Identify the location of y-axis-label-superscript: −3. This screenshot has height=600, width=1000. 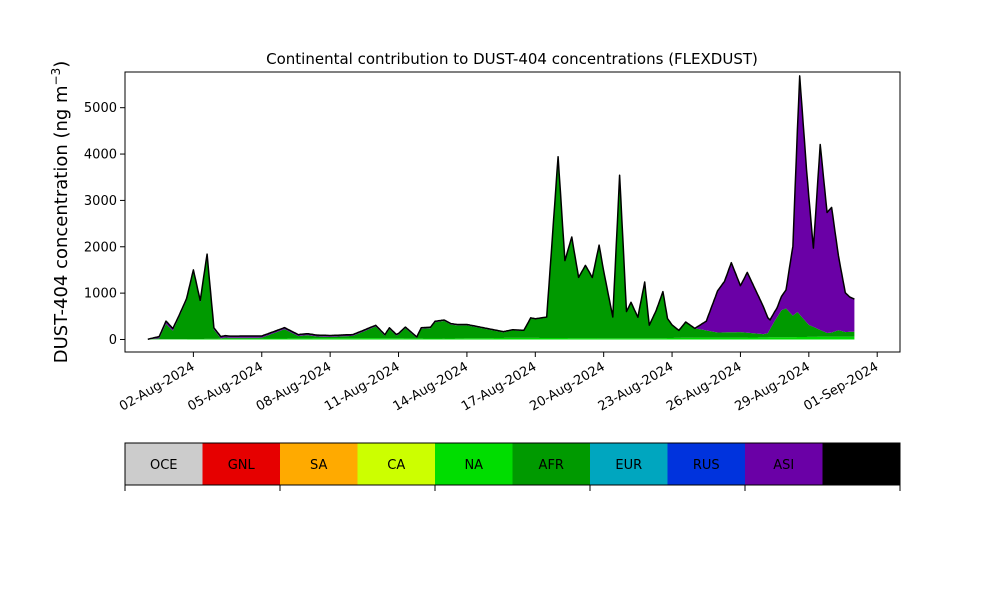
(56, 77).